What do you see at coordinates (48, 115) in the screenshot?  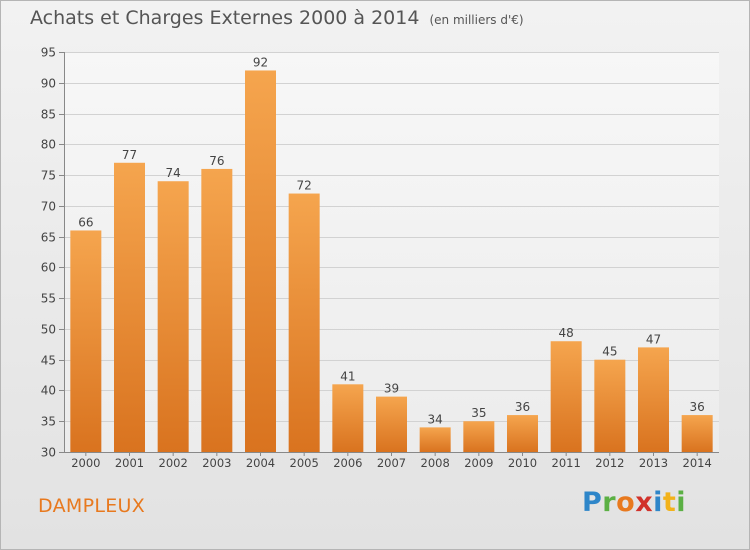 I see `y-tick-label: 85` at bounding box center [48, 115].